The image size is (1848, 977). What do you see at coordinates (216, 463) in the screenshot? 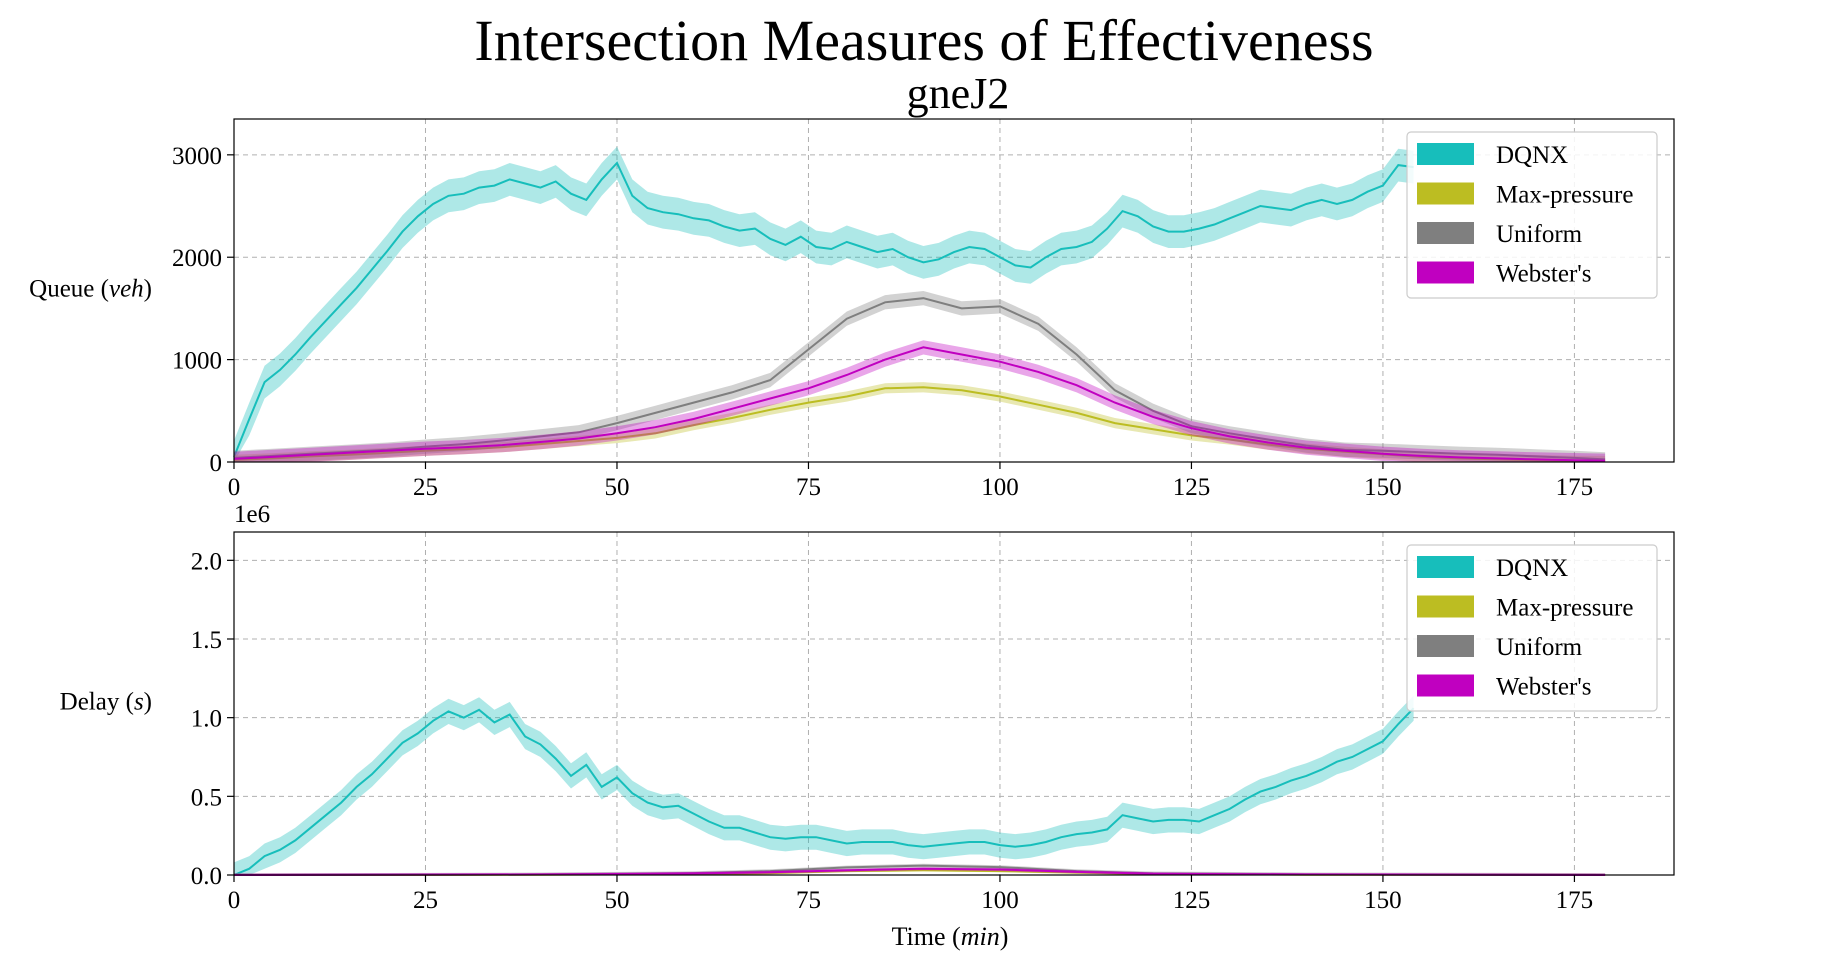
I see `y-tick-label: 0` at bounding box center [216, 463].